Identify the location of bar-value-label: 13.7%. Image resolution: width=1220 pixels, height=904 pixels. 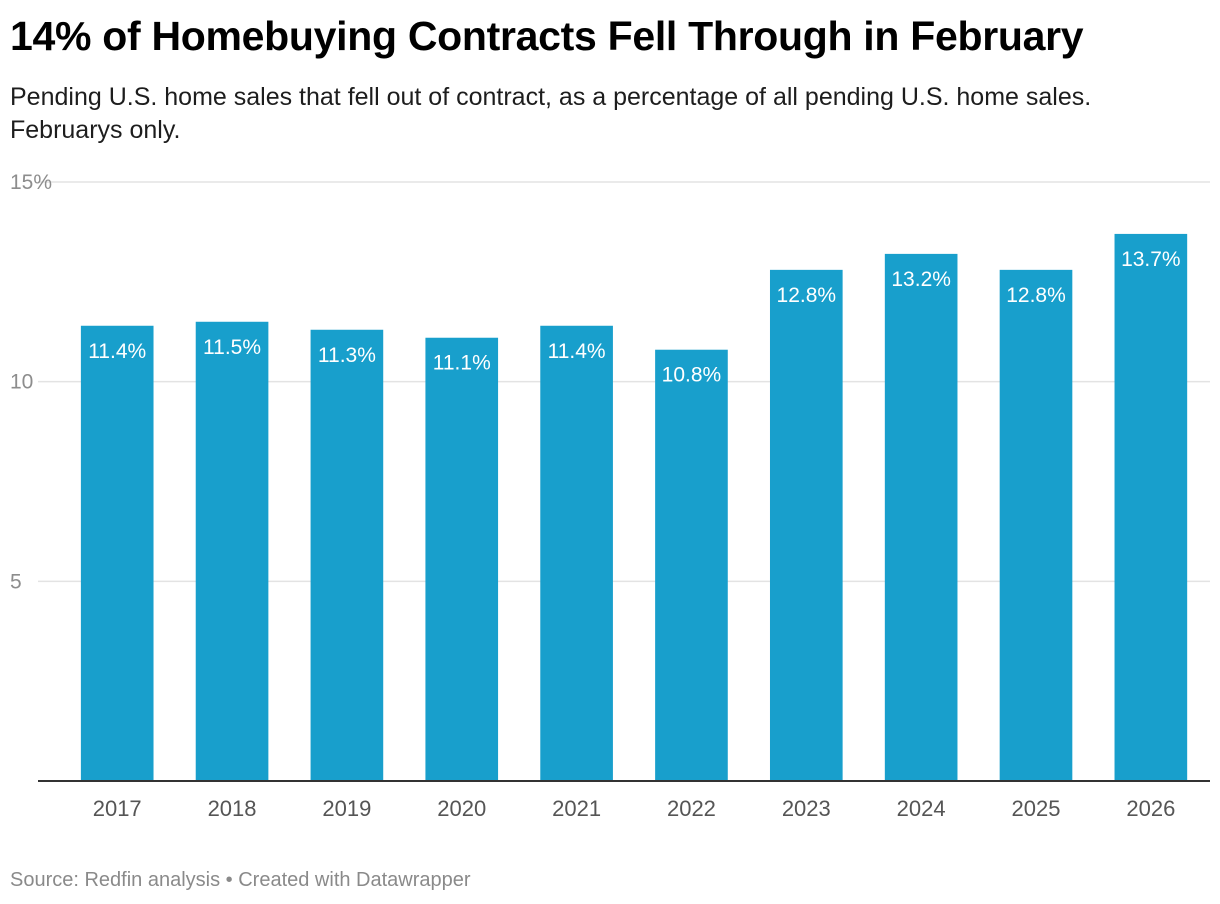
(1151, 259).